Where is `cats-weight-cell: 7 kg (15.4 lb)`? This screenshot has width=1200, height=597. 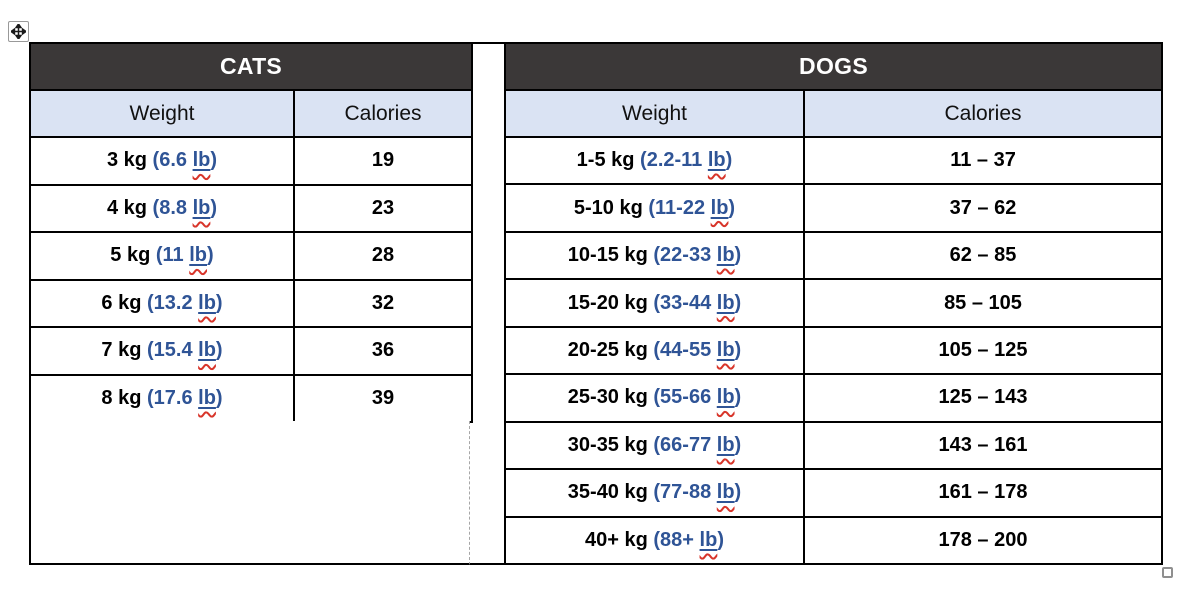
cats-weight-cell: 7 kg (15.4 lb) is located at coordinates (162, 351).